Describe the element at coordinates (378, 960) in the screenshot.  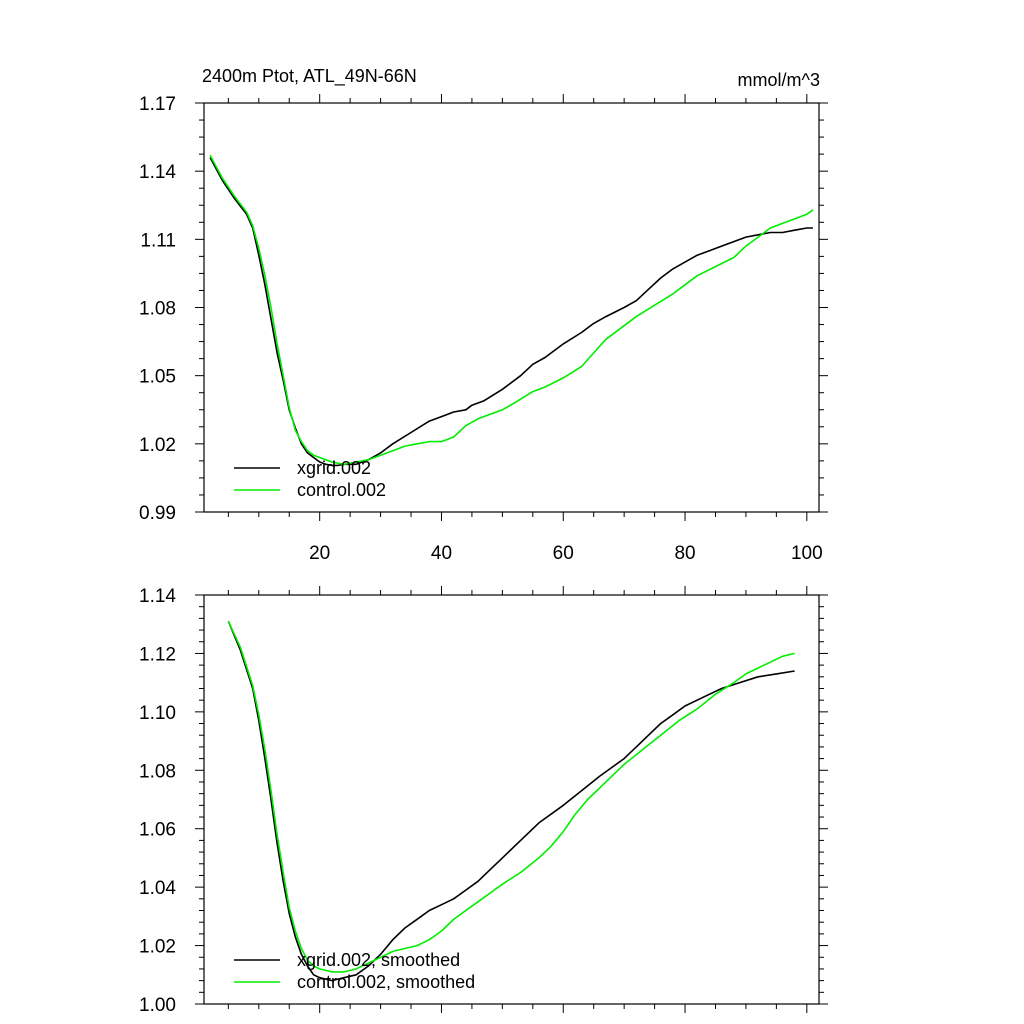
I see `legend-label-0: xgrid.002, smoothed` at that location.